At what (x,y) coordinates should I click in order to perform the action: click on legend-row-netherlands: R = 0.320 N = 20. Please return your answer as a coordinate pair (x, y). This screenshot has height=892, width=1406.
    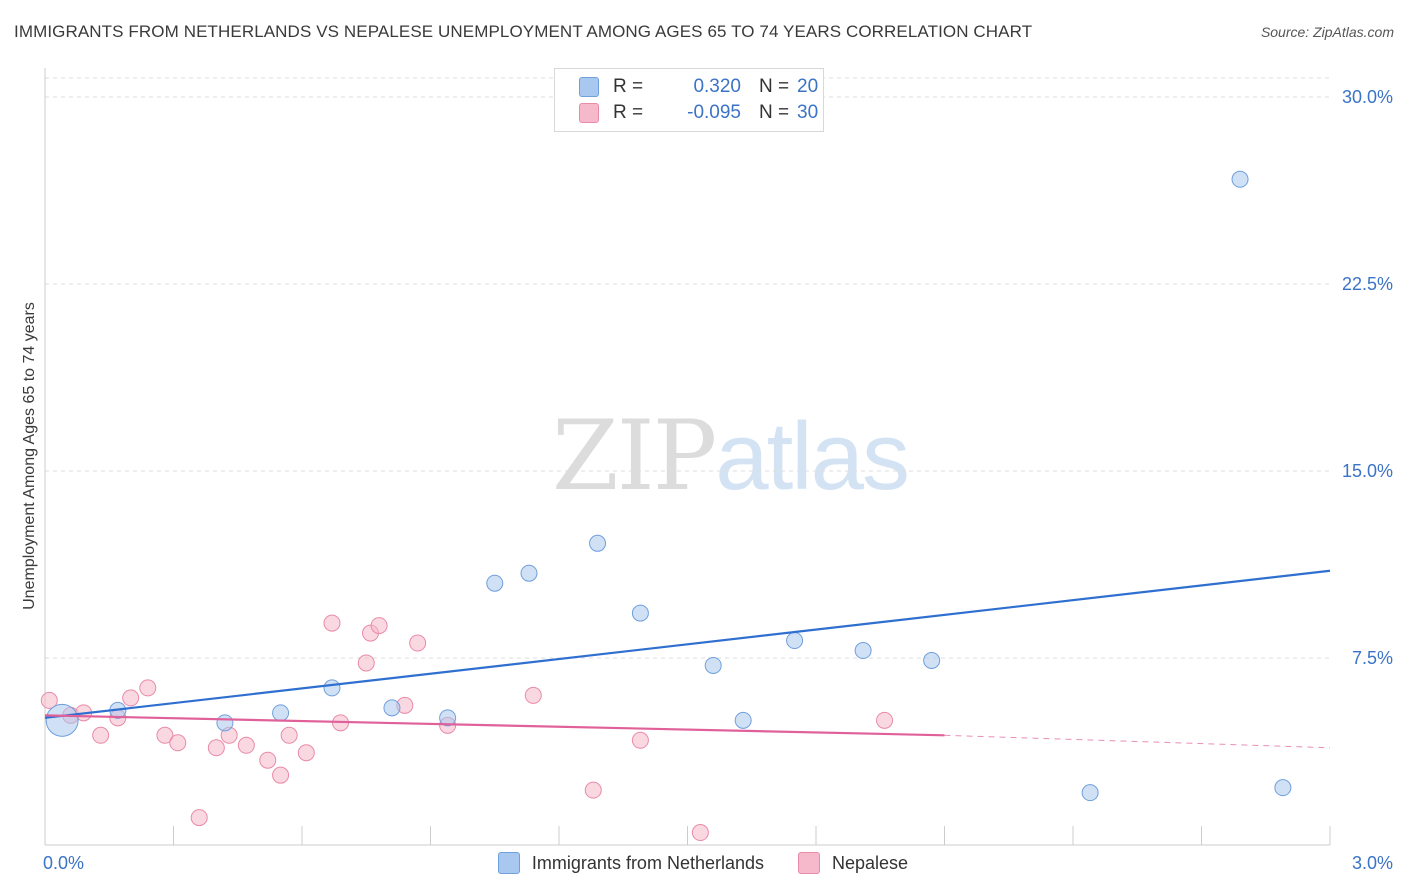
    Looking at the image, I should click on (698, 87).